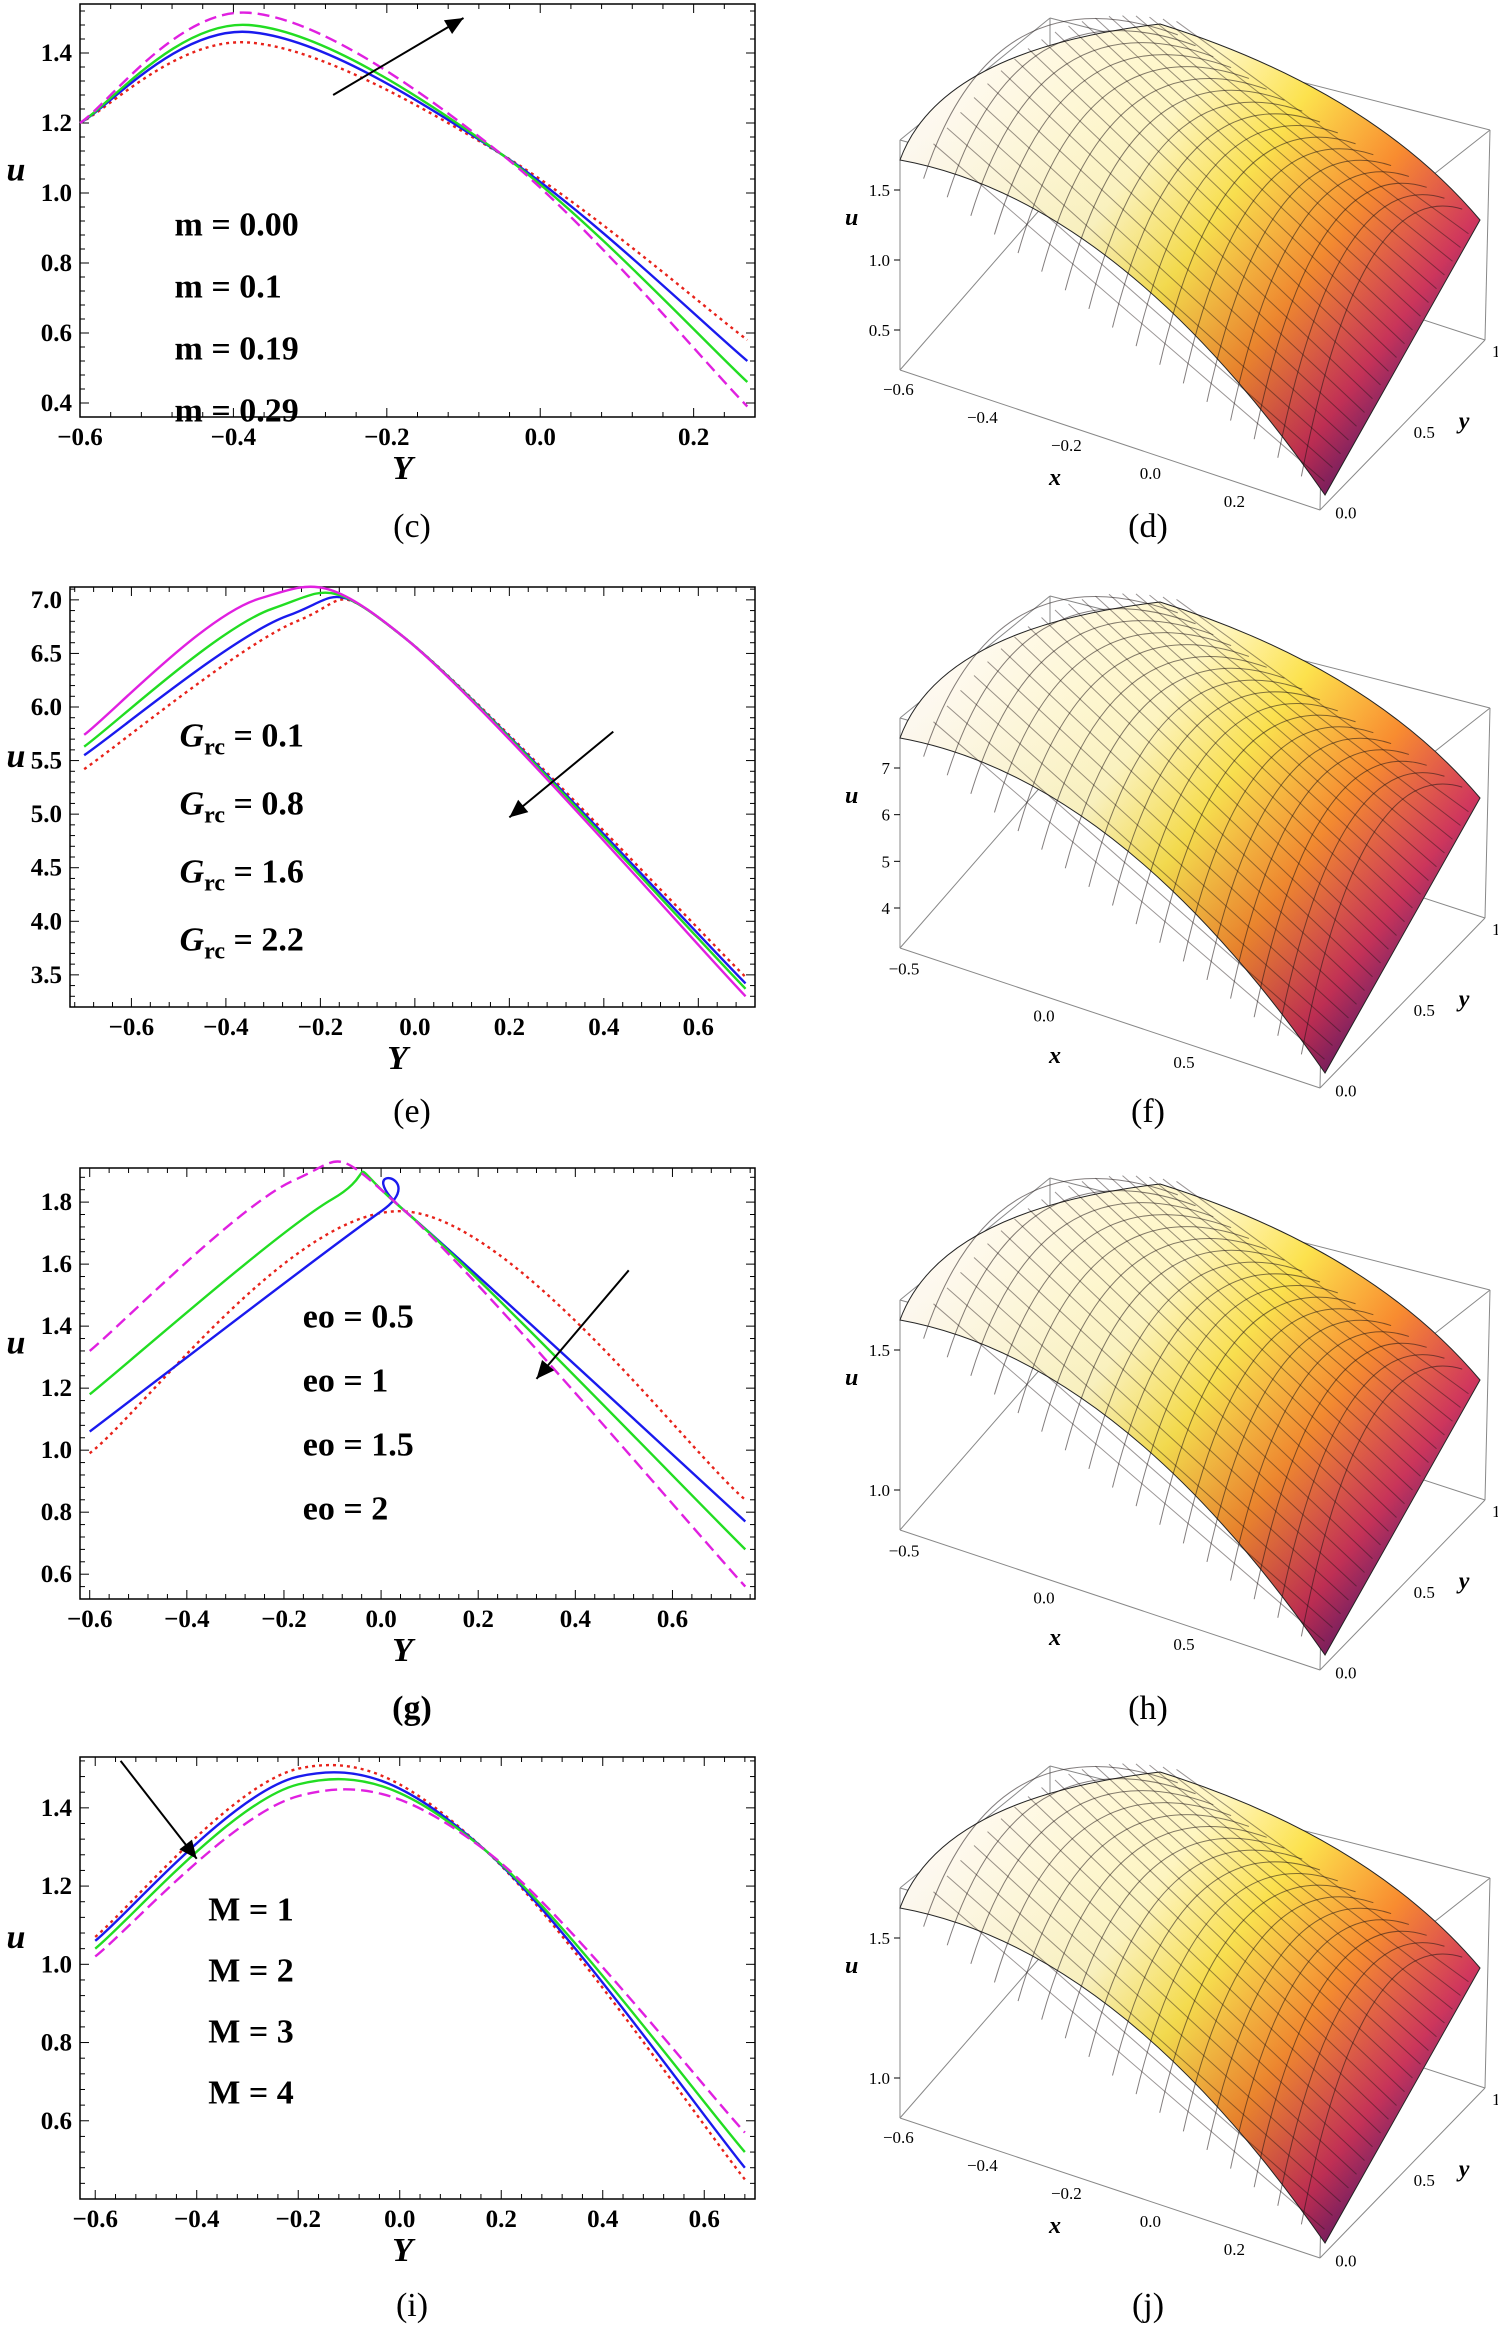 This screenshot has width=1498, height=2333. What do you see at coordinates (412, 1111) in the screenshot?
I see `caption-e: (e)` at bounding box center [412, 1111].